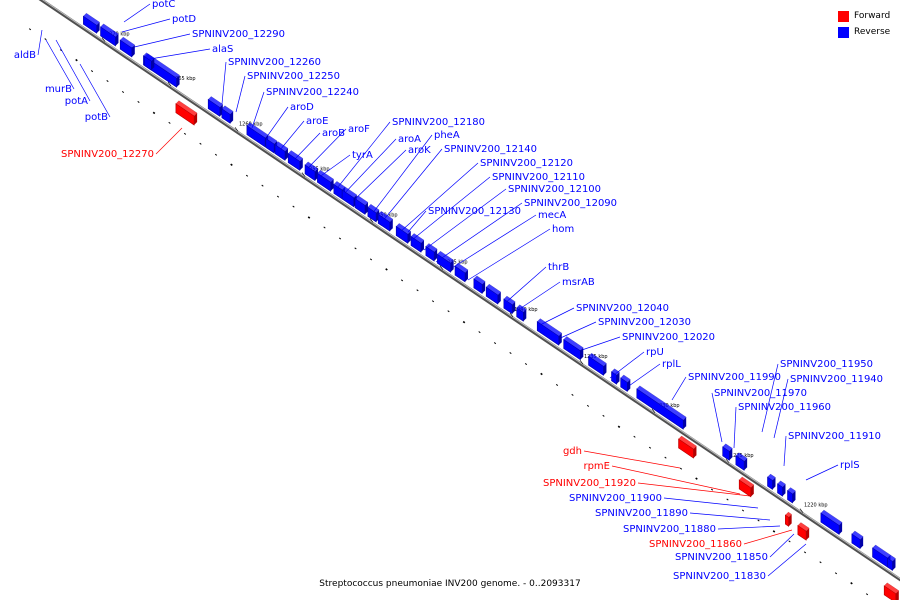  What do you see at coordinates (222, 49) in the screenshot?
I see `gene-label: alaS` at bounding box center [222, 49].